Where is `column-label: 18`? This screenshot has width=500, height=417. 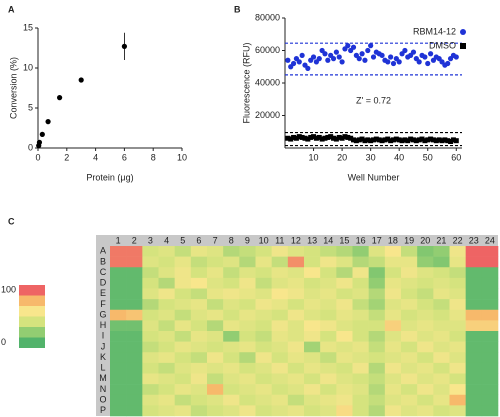 column-label: 18 is located at coordinates (393, 240).